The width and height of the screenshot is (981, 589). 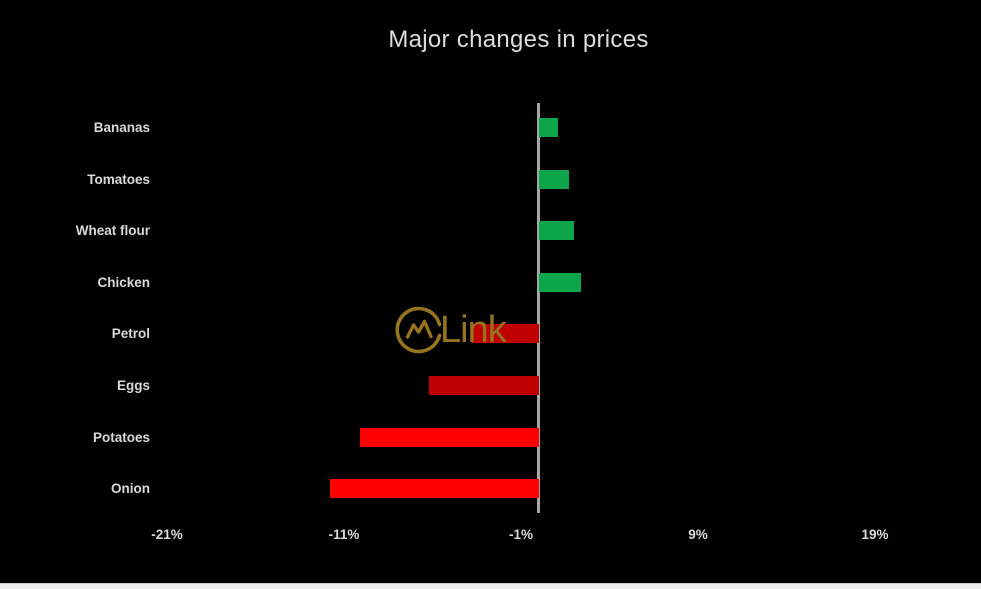 I want to click on category-label-tomatoes: Tomatoes, so click(x=118, y=179).